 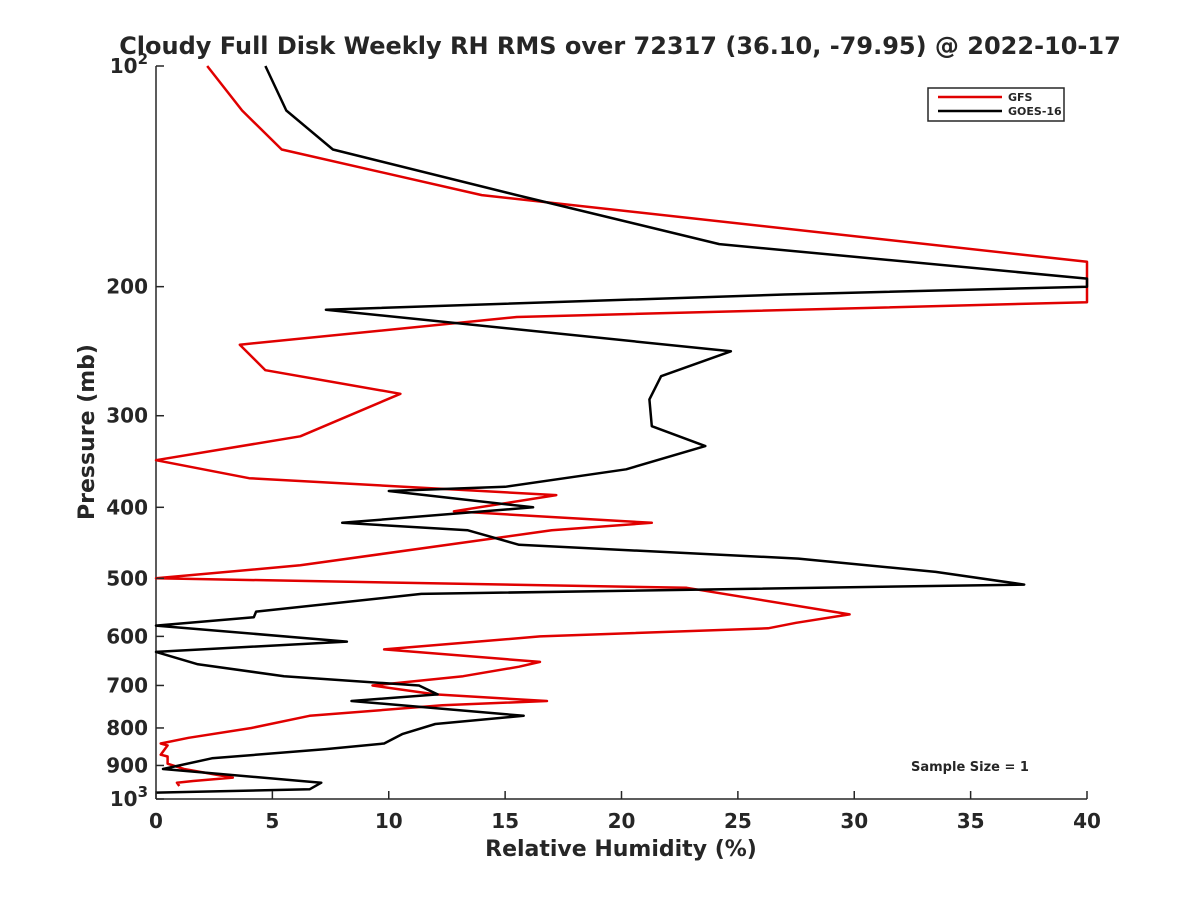 What do you see at coordinates (127, 728) in the screenshot?
I see `y-tick-label: 800` at bounding box center [127, 728].